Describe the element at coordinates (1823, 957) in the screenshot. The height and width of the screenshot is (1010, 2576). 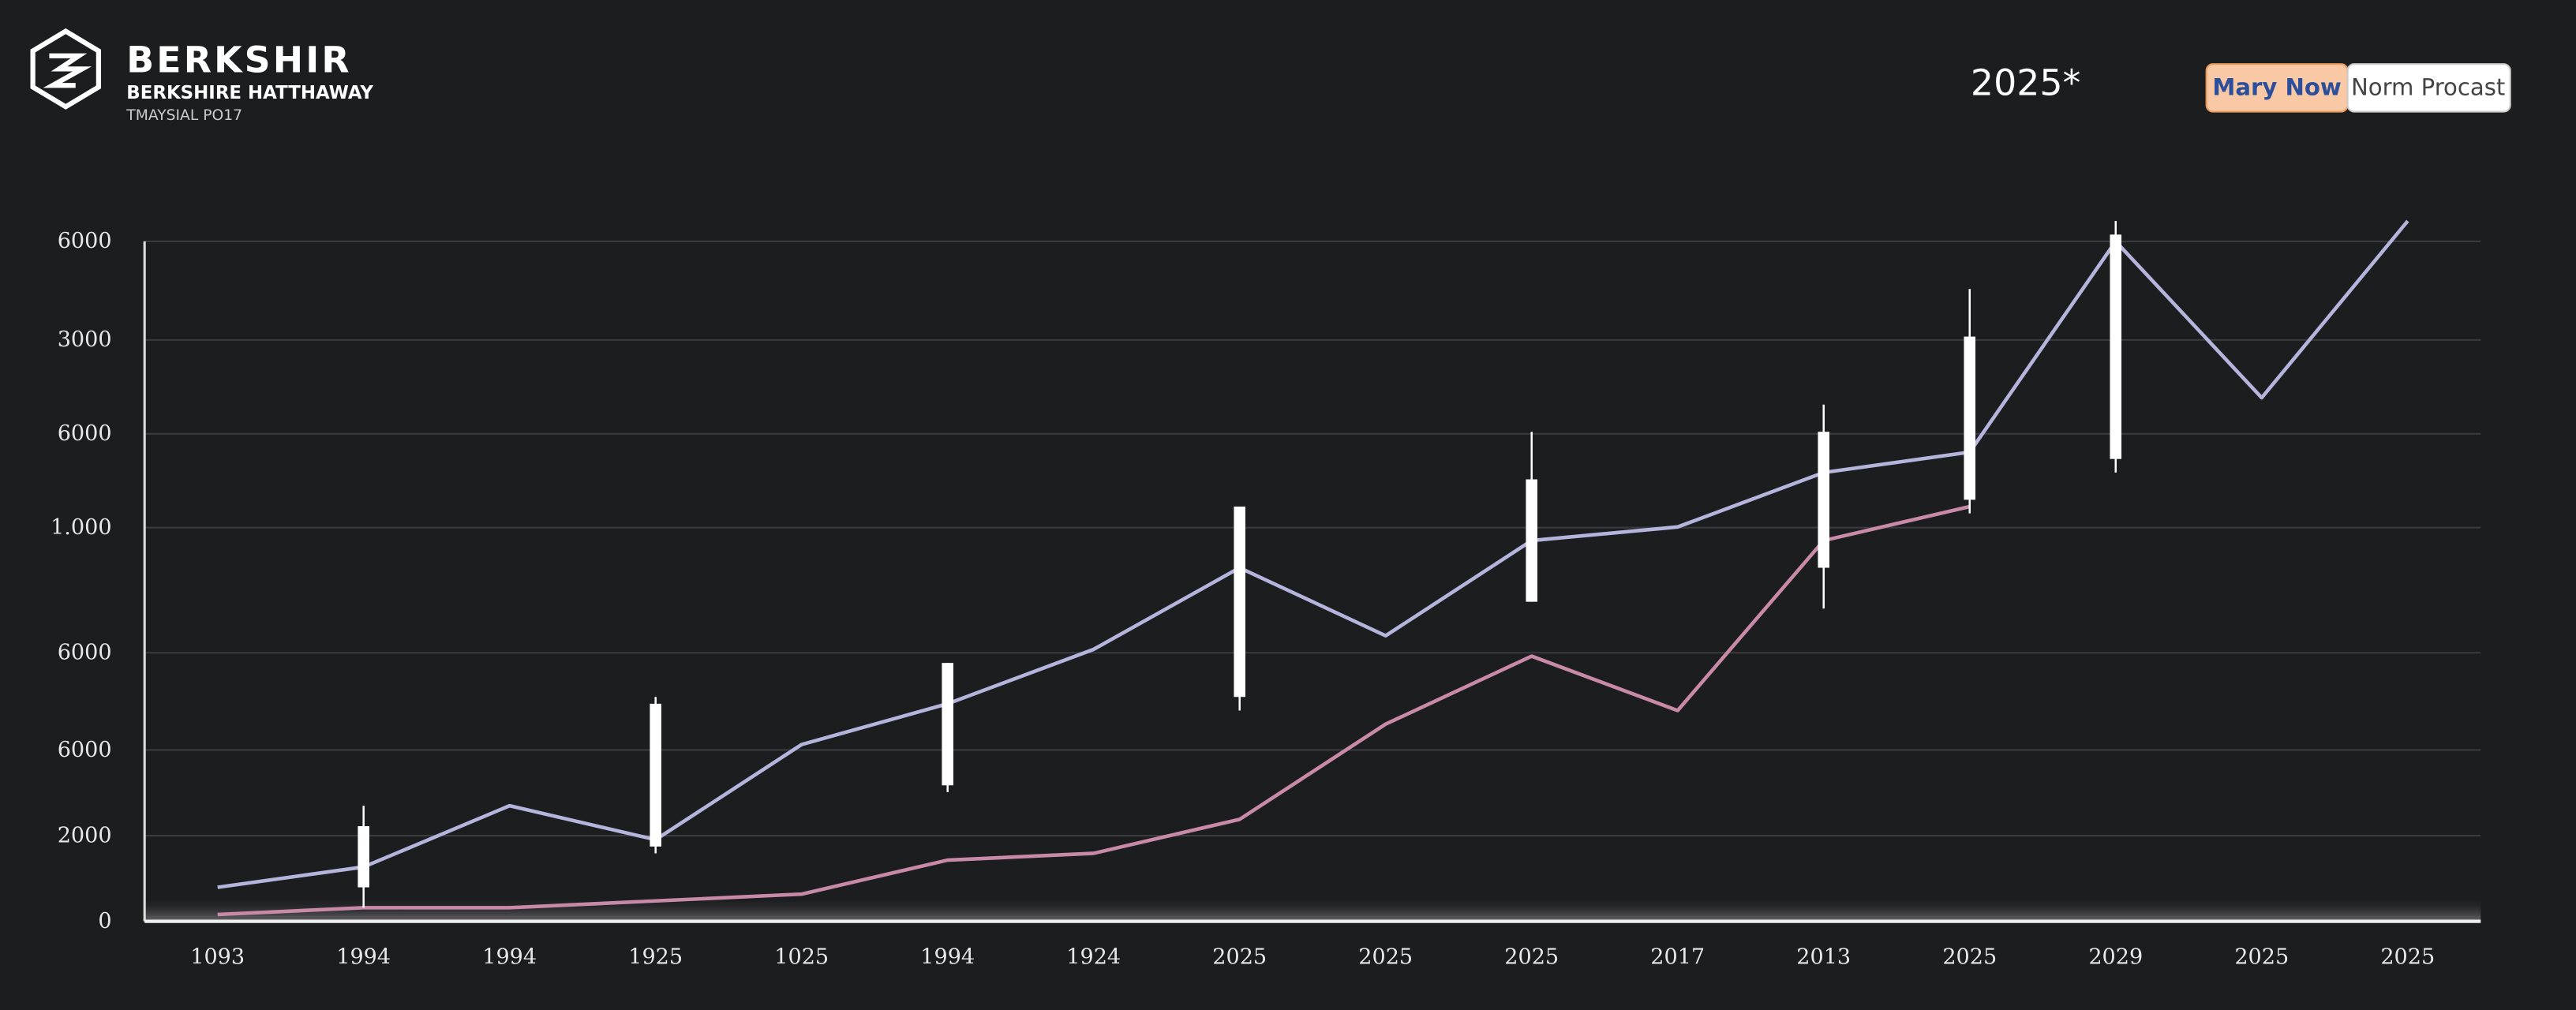
I see `x-tick-label: 2013` at that location.